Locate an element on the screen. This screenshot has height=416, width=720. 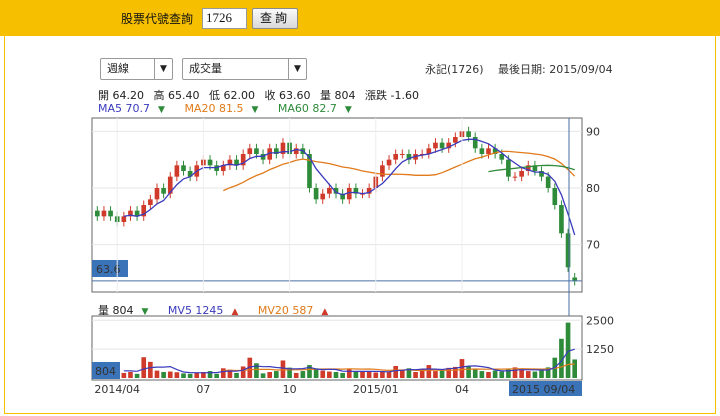
volume-legend: 量 804 ▼ MV5 1245 ▲ MV20 587 ▲ is located at coordinates (221, 310).